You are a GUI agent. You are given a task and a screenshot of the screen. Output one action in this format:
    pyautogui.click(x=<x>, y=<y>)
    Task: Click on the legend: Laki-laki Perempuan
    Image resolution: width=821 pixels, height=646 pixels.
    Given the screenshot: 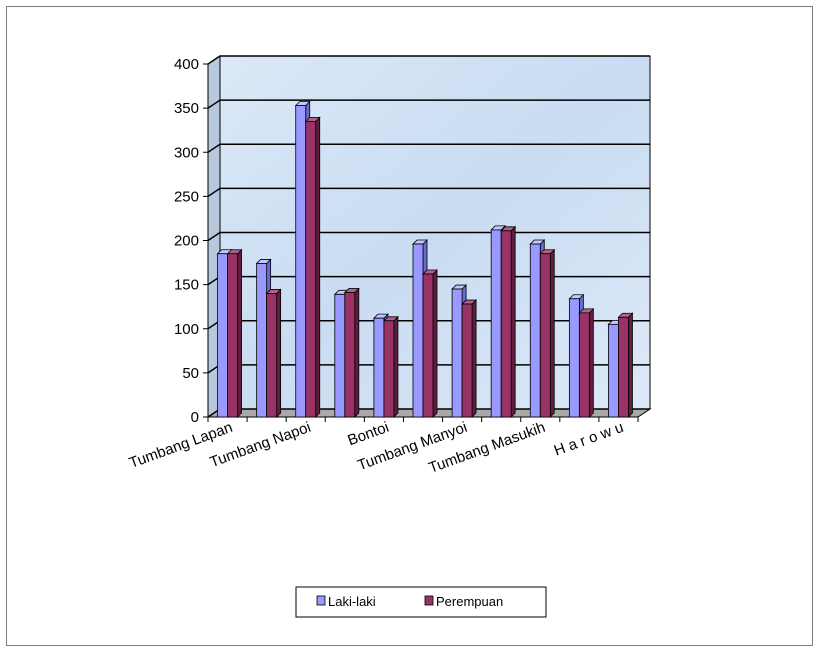 What is the action you would take?
    pyautogui.click(x=421, y=602)
    